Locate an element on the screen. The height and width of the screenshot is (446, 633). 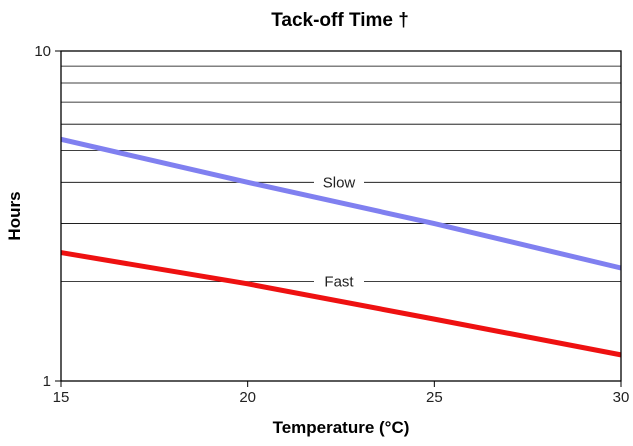
series-label-fast: Fast is located at coordinates (339, 282).